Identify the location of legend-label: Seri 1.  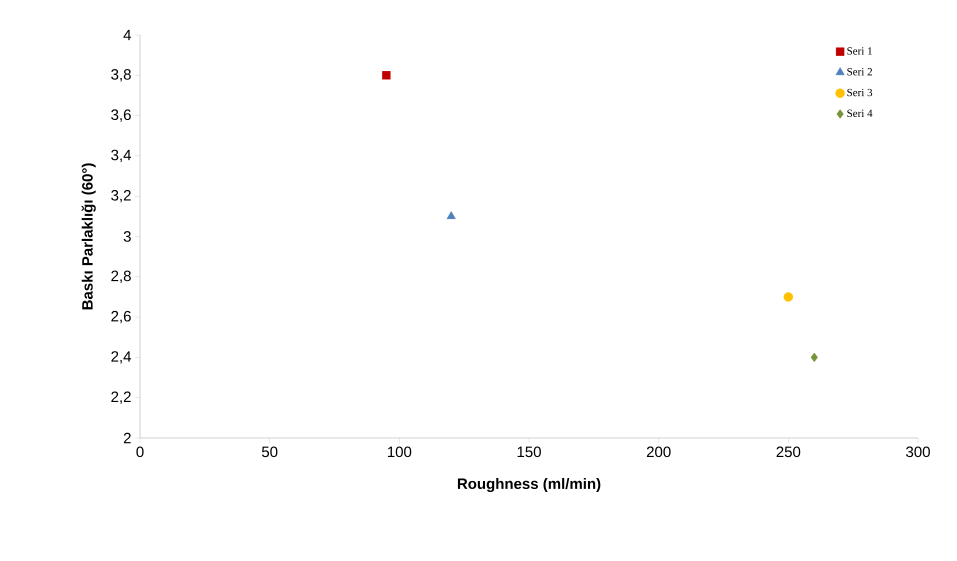
(859, 51).